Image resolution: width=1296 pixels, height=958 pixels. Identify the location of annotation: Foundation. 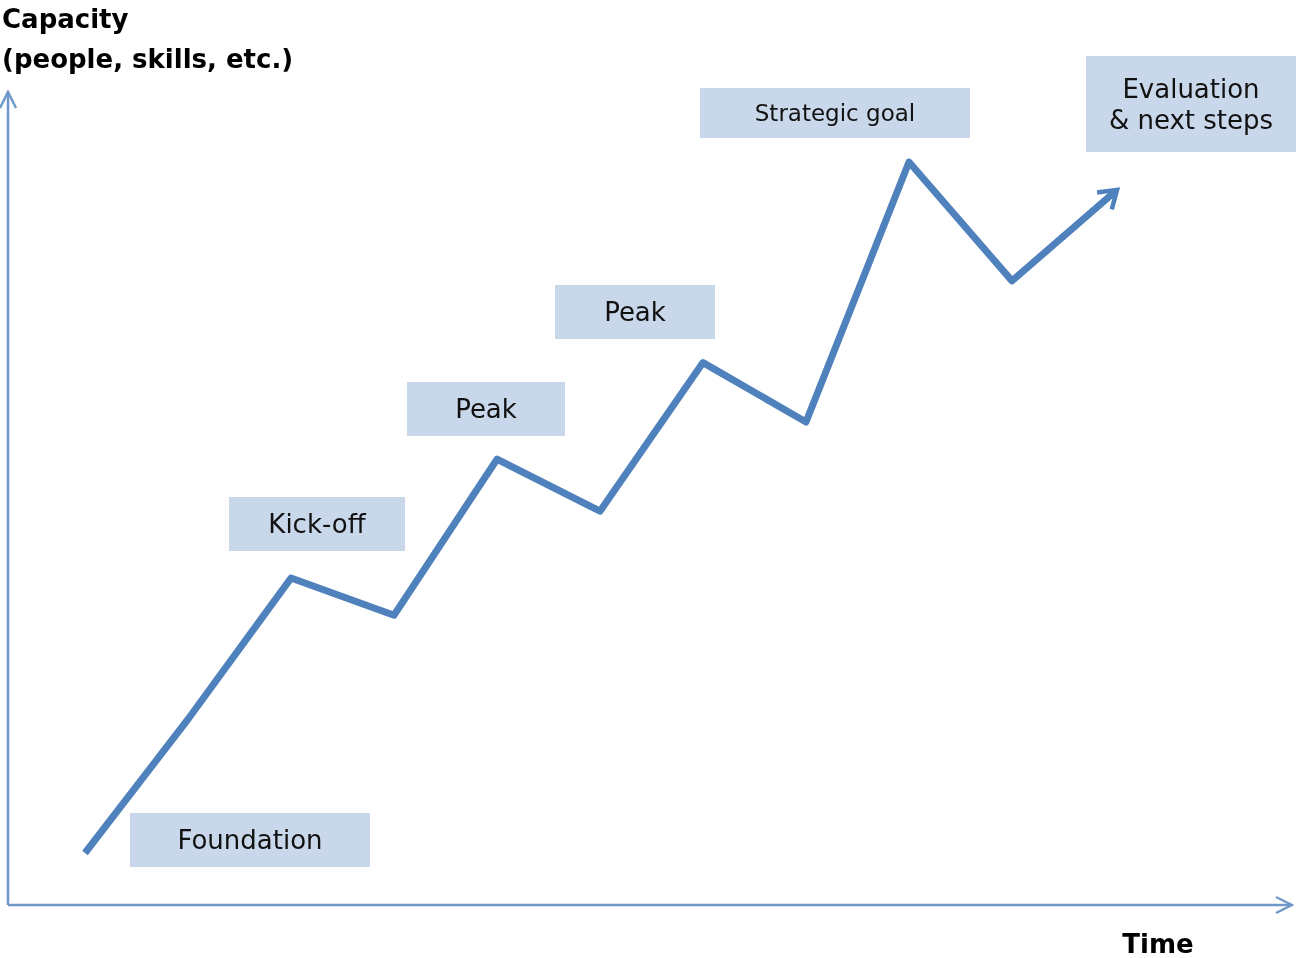
(250, 840).